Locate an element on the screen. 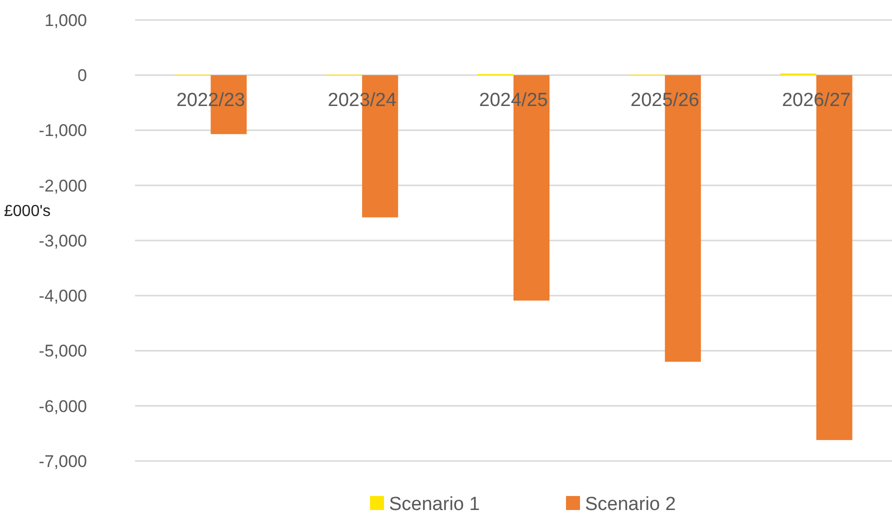 The height and width of the screenshot is (519, 892). y-tick-label: -1,000 is located at coordinates (62, 130).